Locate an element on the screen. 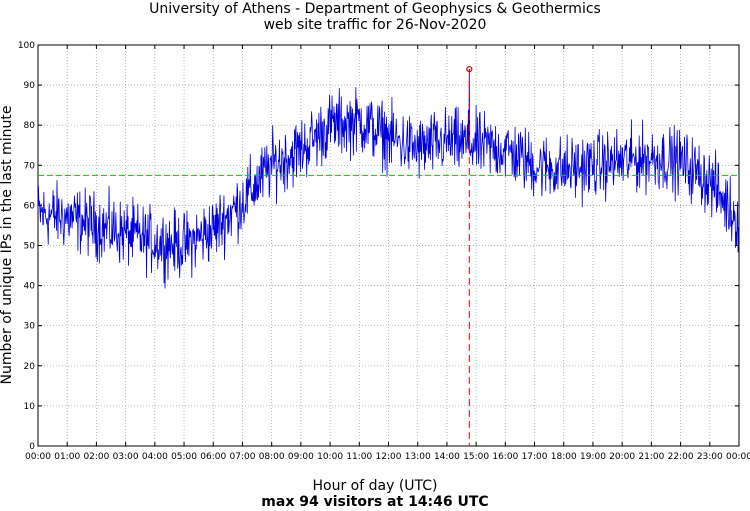  x-tick-label: 07:00 is located at coordinates (242, 457).